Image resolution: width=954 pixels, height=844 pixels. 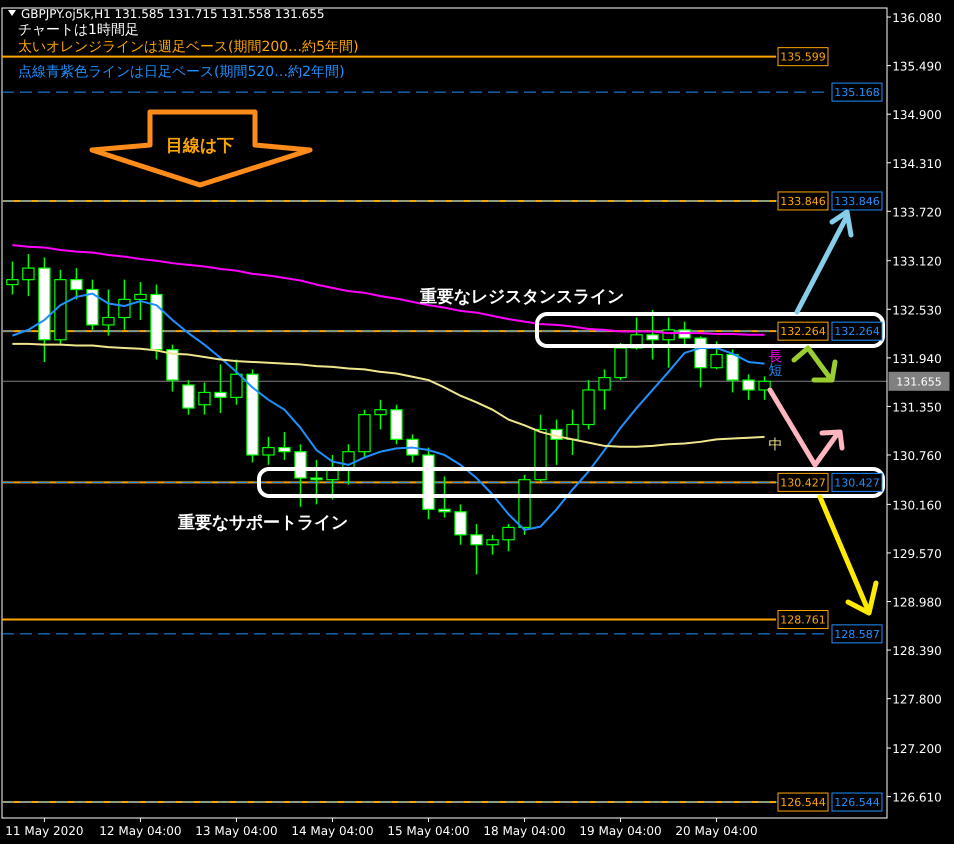 What do you see at coordinates (917, 455) in the screenshot?
I see `y-tick-label: 130.760` at bounding box center [917, 455].